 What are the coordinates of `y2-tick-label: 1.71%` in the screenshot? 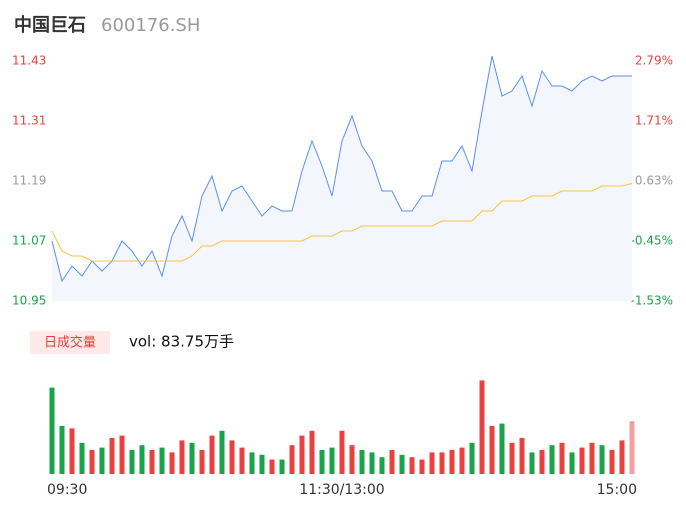 It's located at (654, 121).